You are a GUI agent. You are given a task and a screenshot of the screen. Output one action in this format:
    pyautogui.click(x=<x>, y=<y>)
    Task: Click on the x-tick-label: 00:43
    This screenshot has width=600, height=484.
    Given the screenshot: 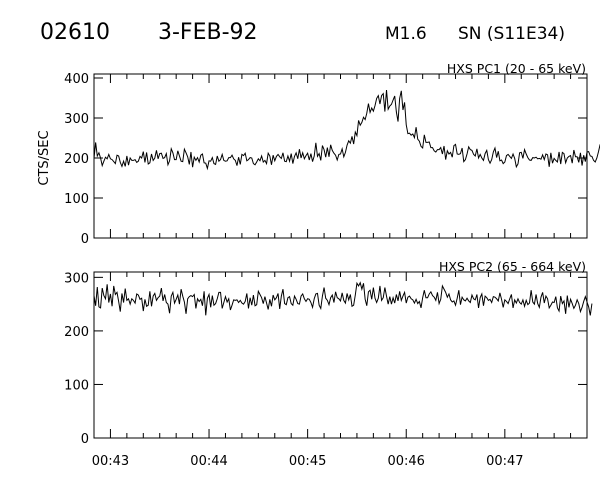 What is the action you would take?
    pyautogui.click(x=110, y=461)
    